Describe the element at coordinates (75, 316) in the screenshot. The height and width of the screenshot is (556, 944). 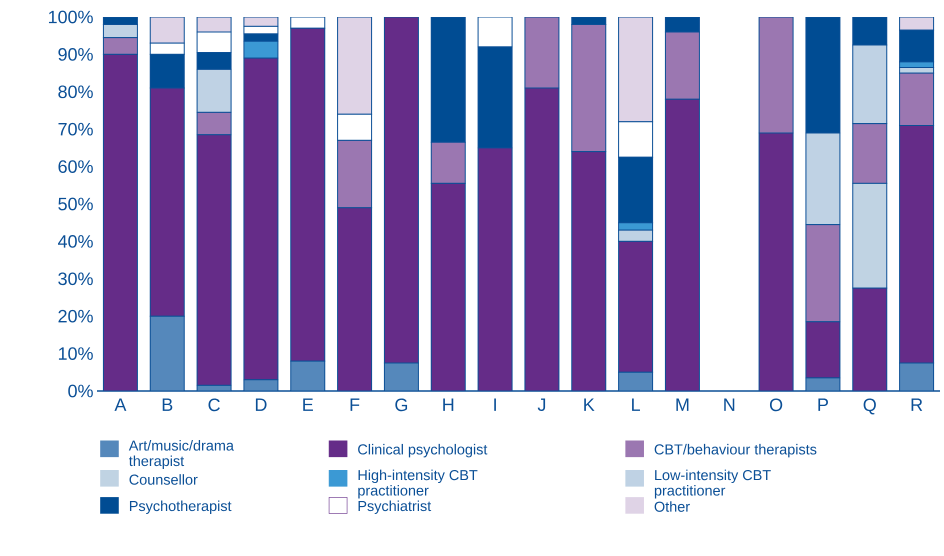
I see `y-tick-label: 20%` at that location.